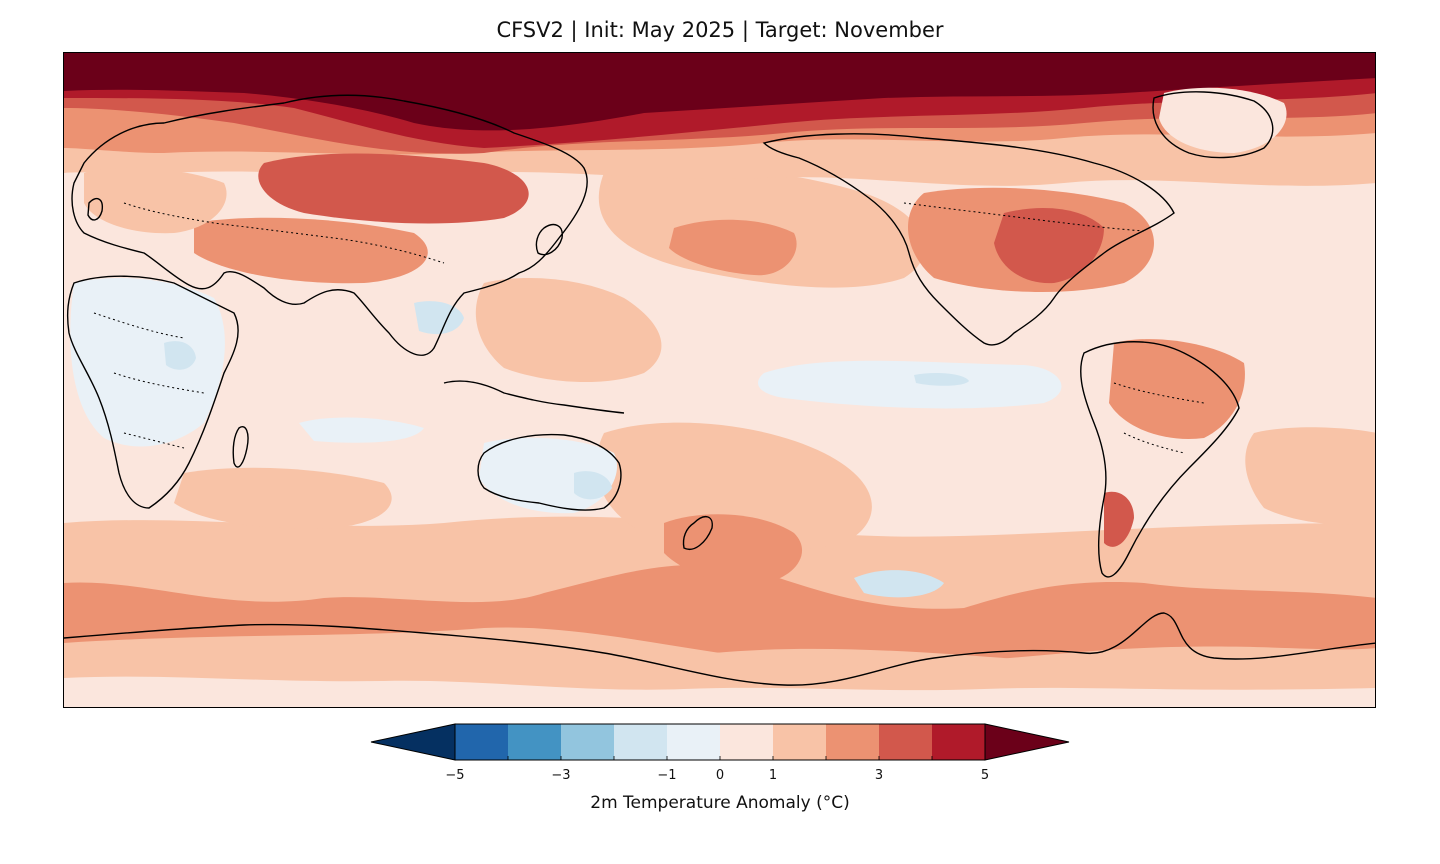 This screenshot has height=864, width=1440. I want to click on south-pacific-warm-core, so click(733, 549).